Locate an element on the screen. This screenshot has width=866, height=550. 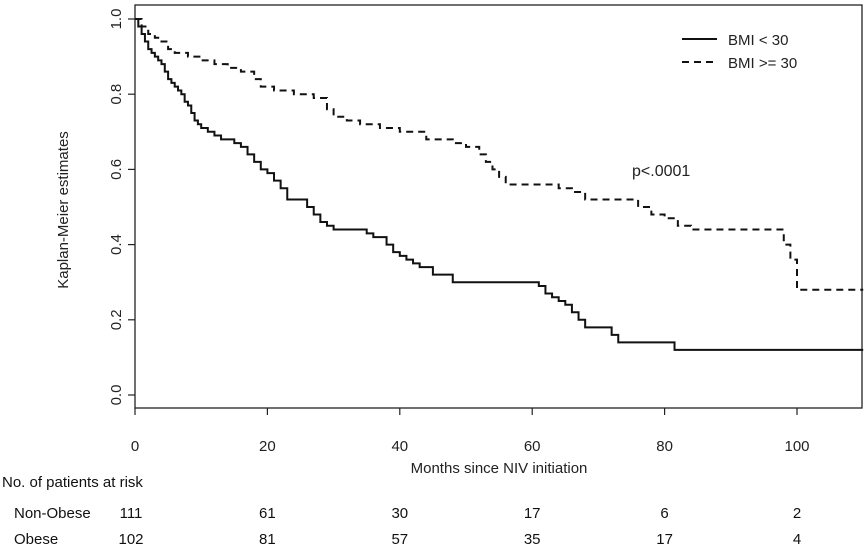
risk-cell: 30 is located at coordinates (400, 513).